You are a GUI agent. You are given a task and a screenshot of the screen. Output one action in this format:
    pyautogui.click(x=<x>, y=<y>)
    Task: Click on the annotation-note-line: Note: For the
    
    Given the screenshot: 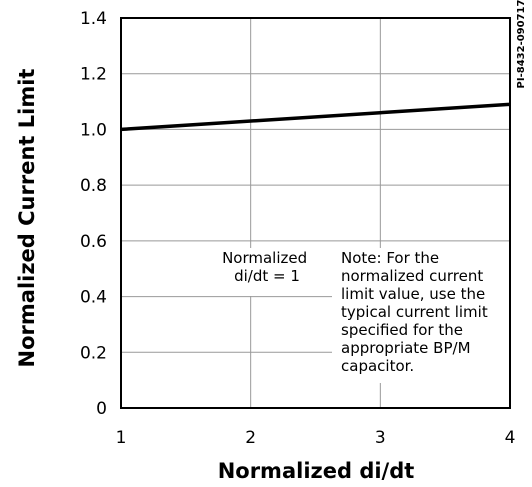 What is the action you would take?
    pyautogui.click(x=390, y=258)
    